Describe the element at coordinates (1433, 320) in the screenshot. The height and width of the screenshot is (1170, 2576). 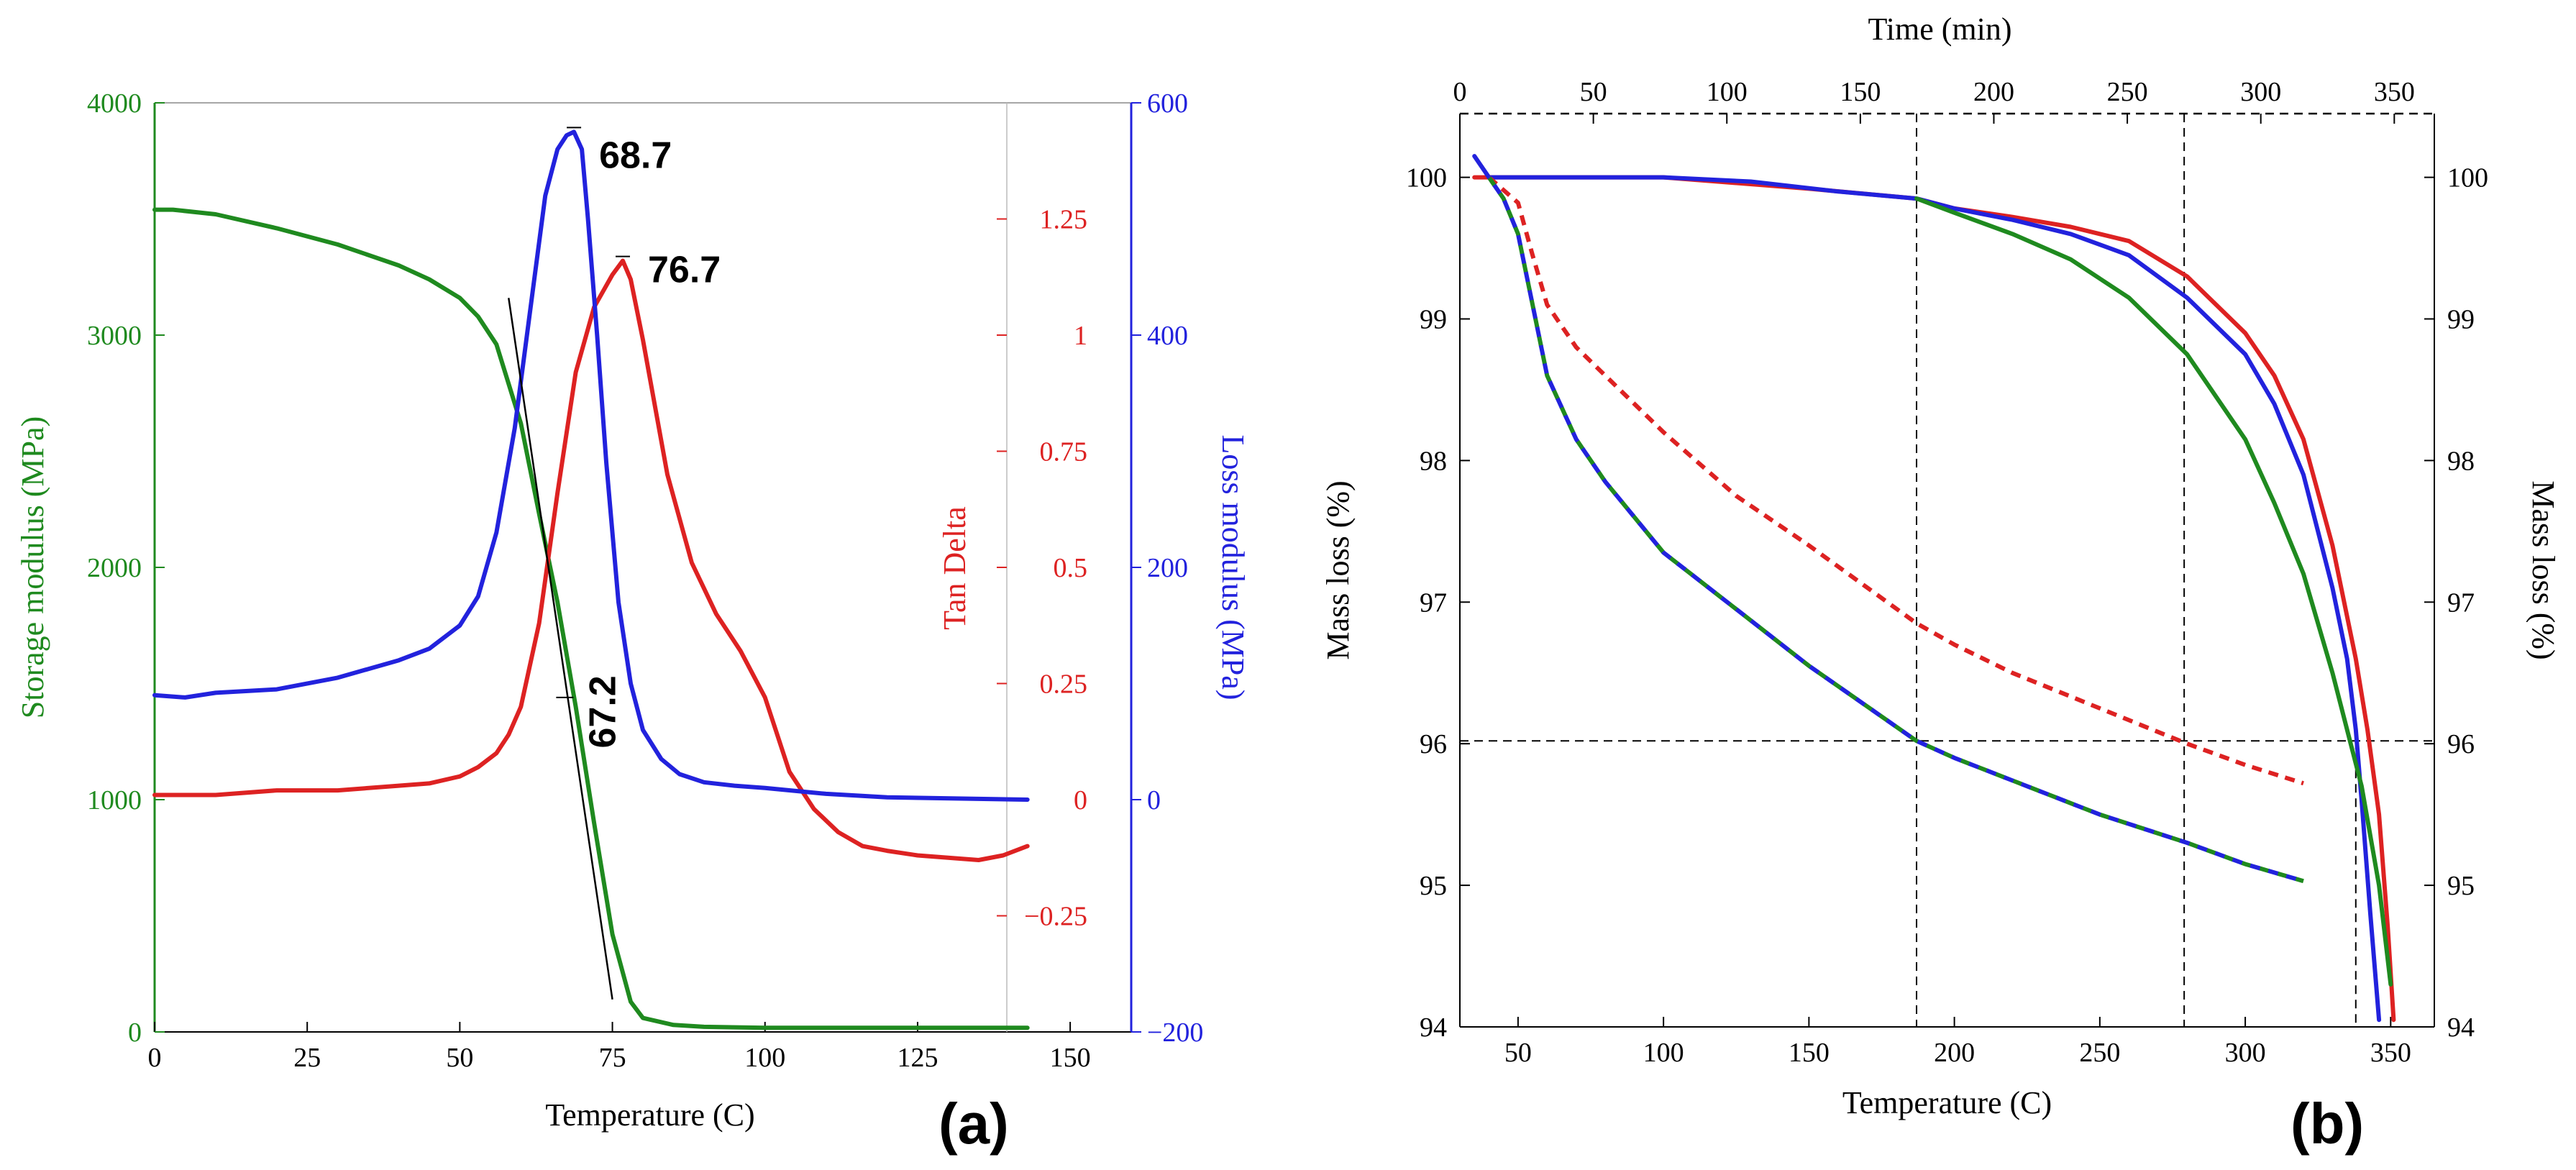
I see `b-y-tick-label-left: 99` at that location.